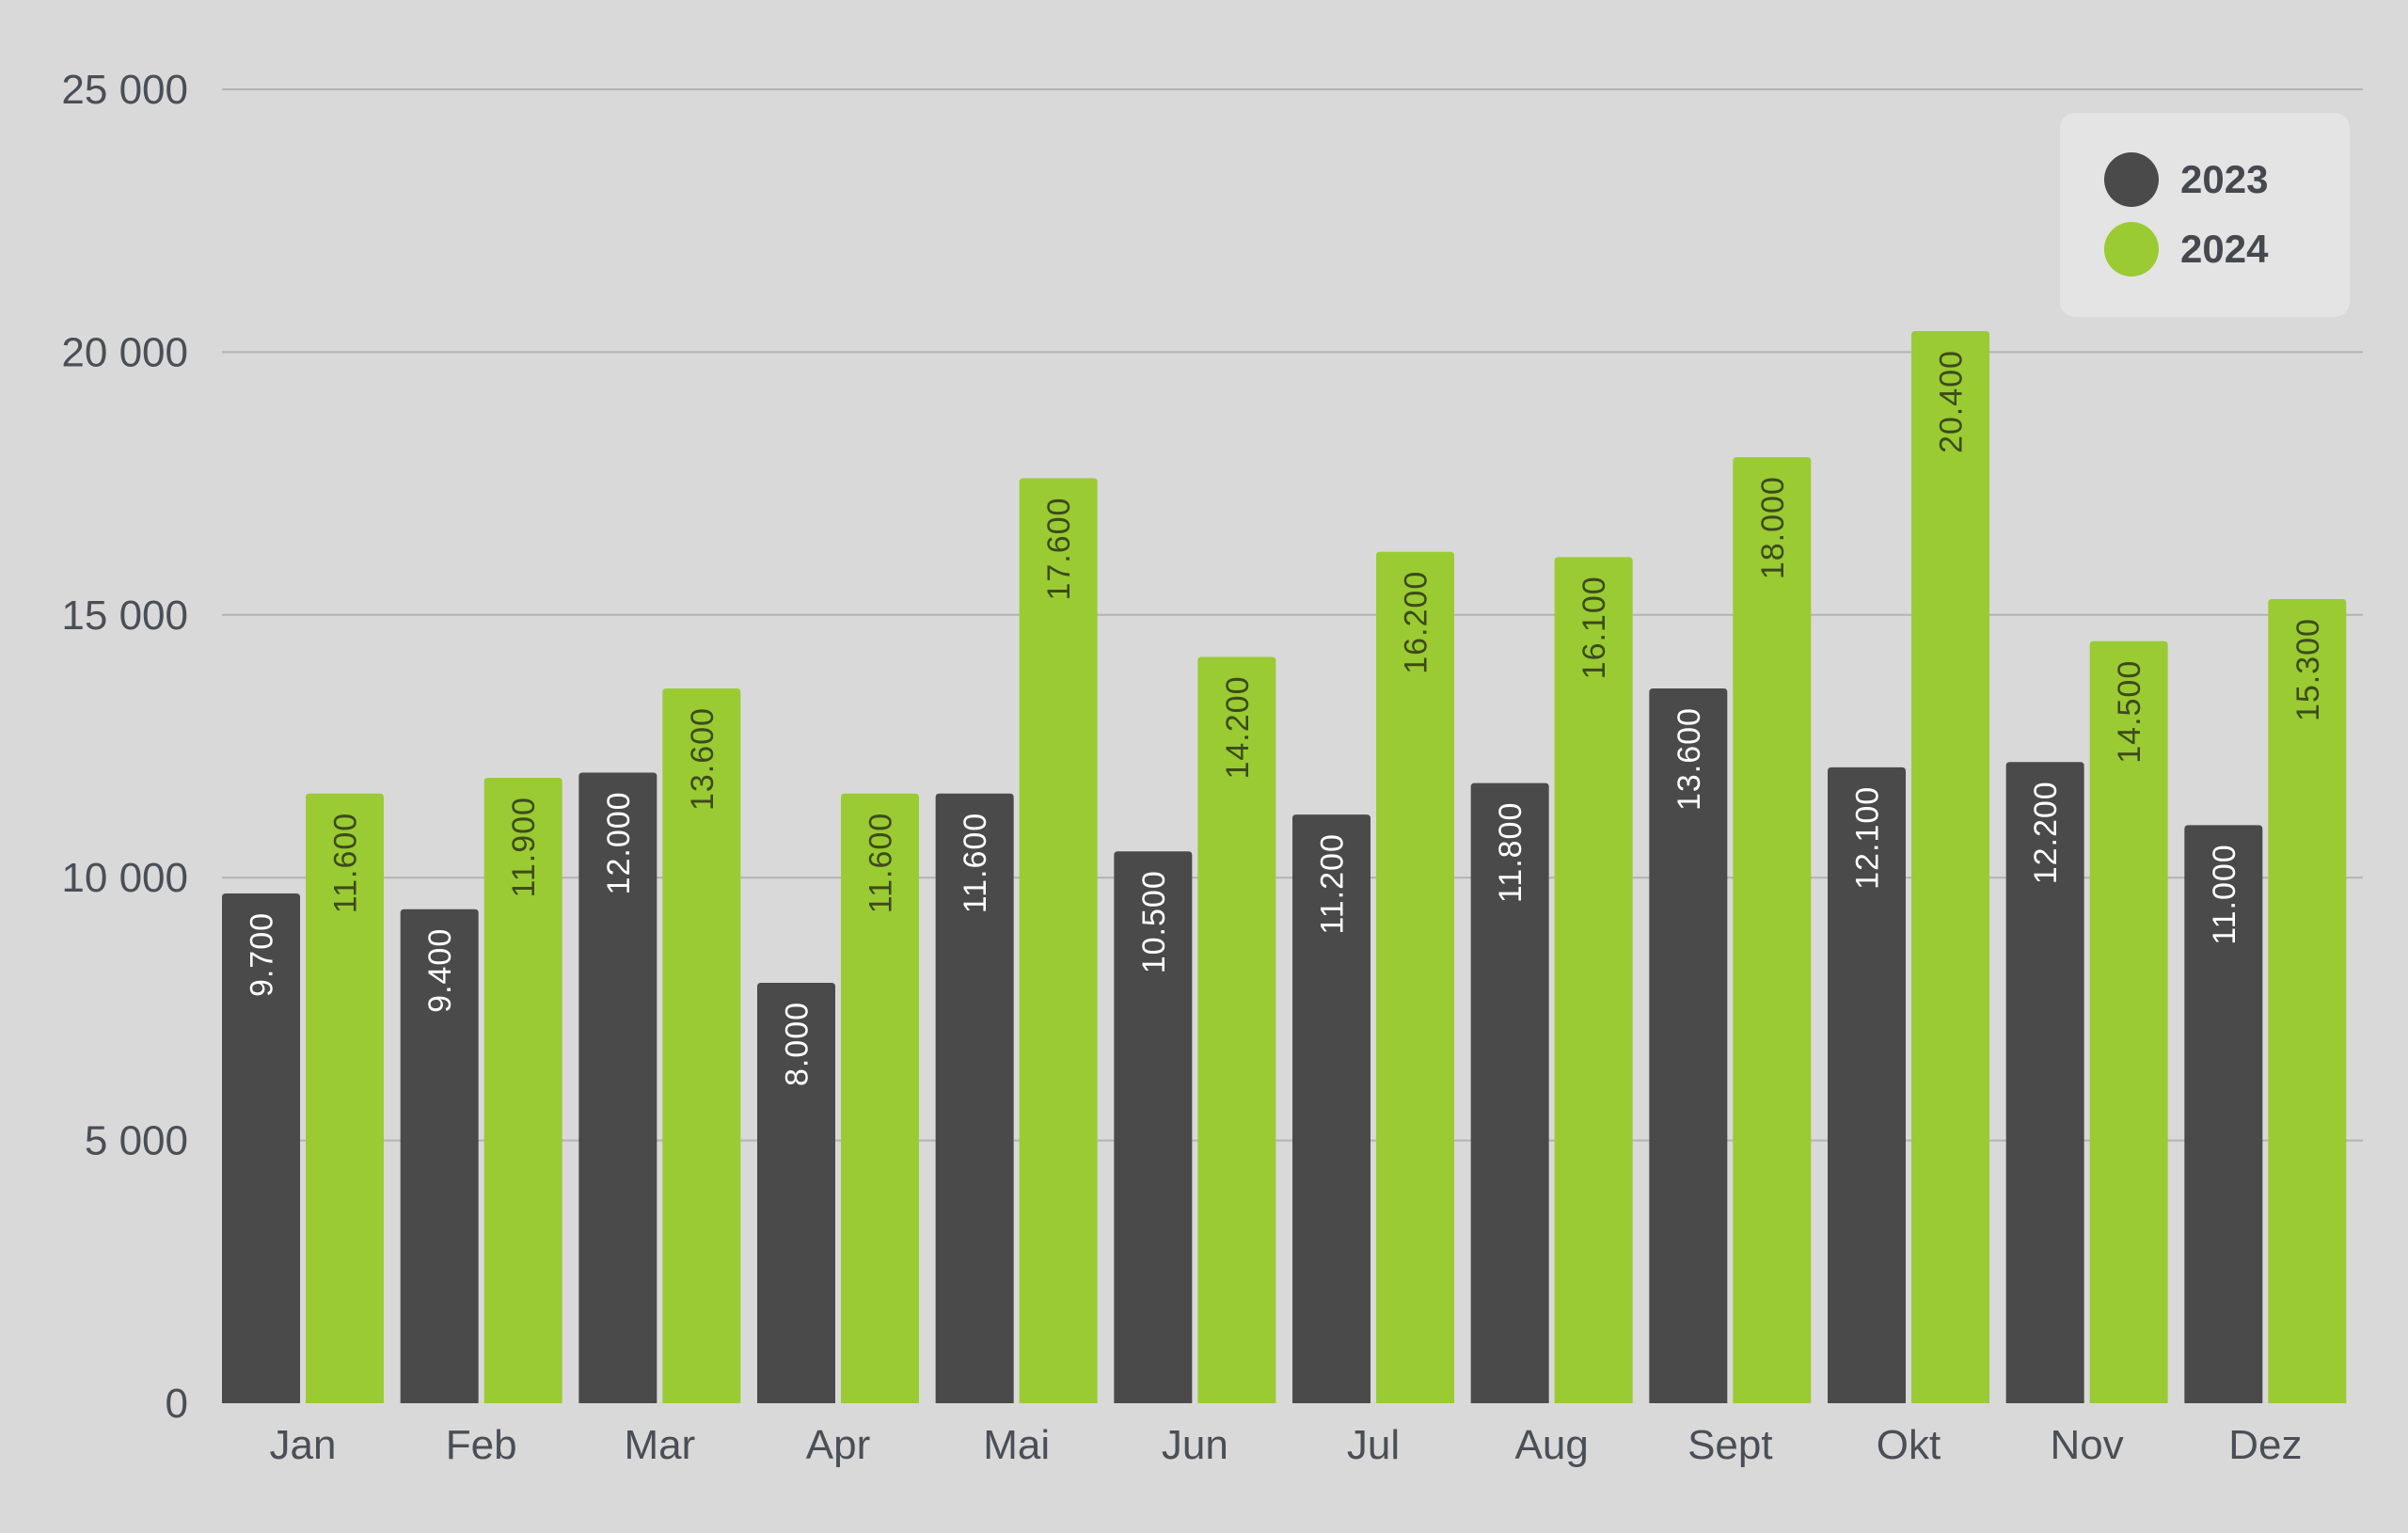 The image size is (2408, 1533). What do you see at coordinates (136, 1141) in the screenshot?
I see `y-tick-label: 5 000` at bounding box center [136, 1141].